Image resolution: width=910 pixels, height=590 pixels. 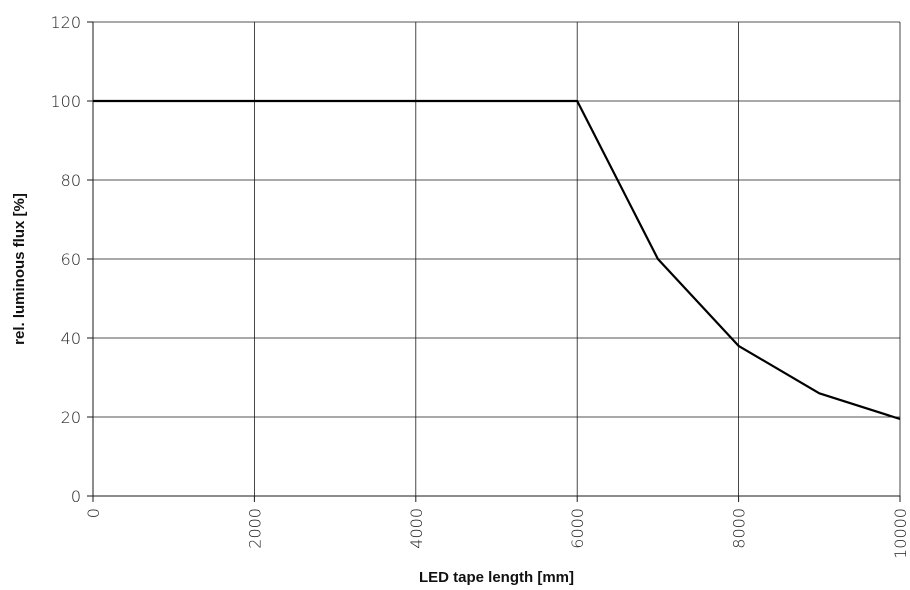 I want to click on x-tick-label: 0, so click(x=93, y=513).